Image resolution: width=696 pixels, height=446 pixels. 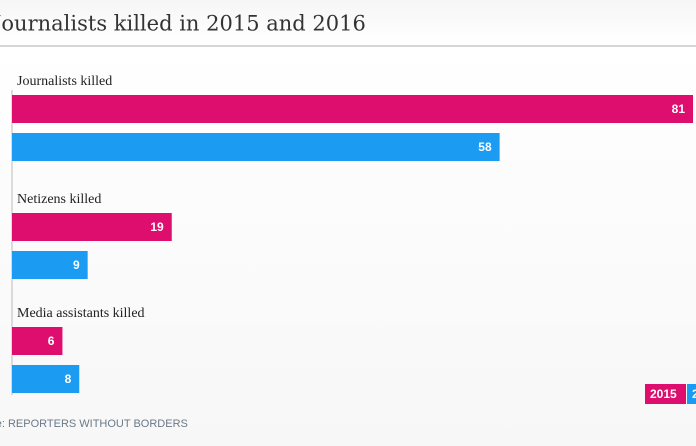 What do you see at coordinates (679, 109) in the screenshot?
I see `value-label: 81` at bounding box center [679, 109].